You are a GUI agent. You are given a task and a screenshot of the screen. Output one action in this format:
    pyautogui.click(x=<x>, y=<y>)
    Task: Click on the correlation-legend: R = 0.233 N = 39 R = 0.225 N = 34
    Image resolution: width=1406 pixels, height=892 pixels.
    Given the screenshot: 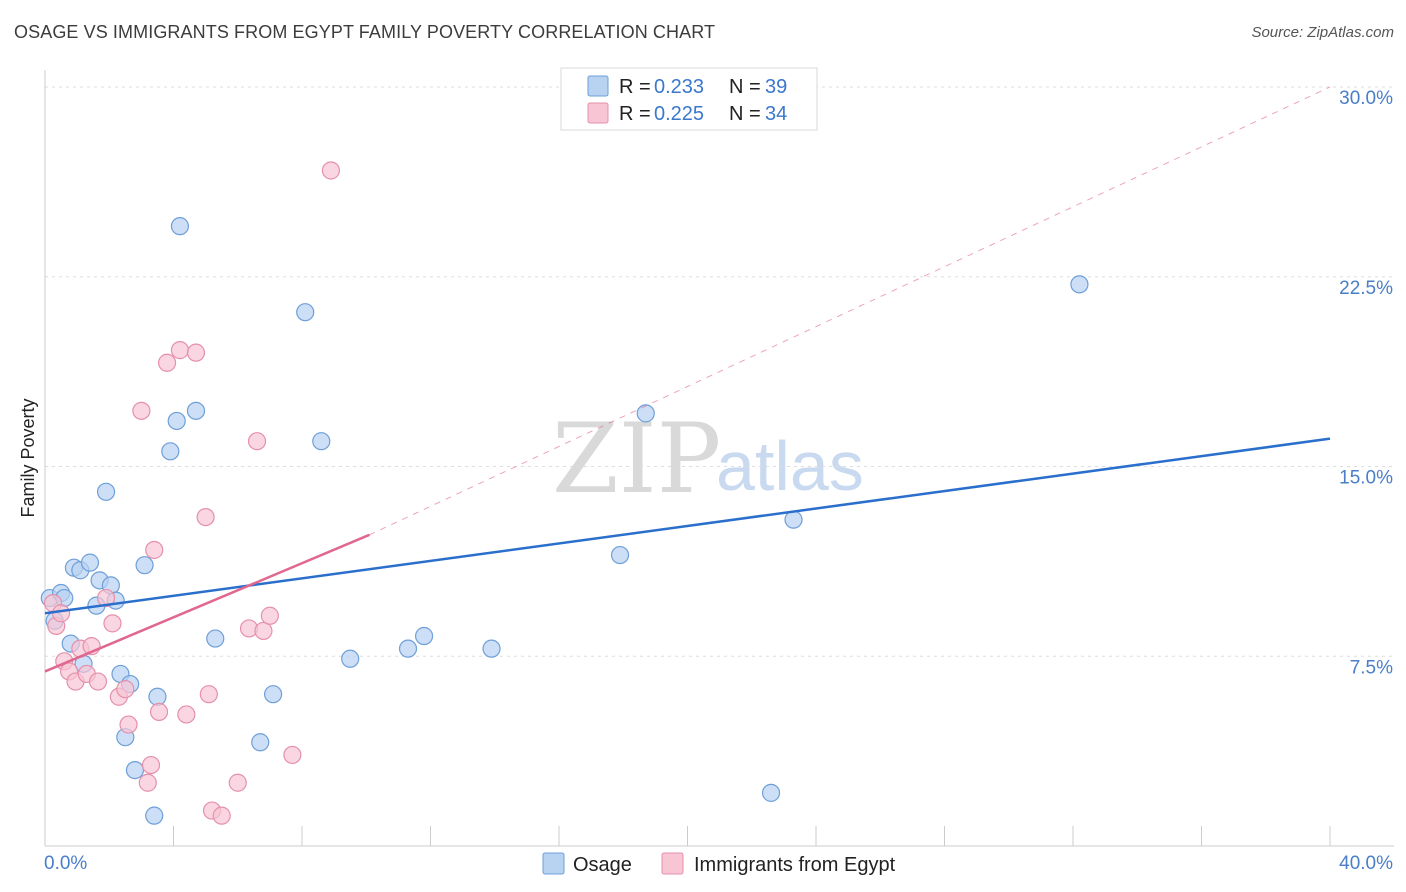 What is the action you would take?
    pyautogui.click(x=689, y=99)
    